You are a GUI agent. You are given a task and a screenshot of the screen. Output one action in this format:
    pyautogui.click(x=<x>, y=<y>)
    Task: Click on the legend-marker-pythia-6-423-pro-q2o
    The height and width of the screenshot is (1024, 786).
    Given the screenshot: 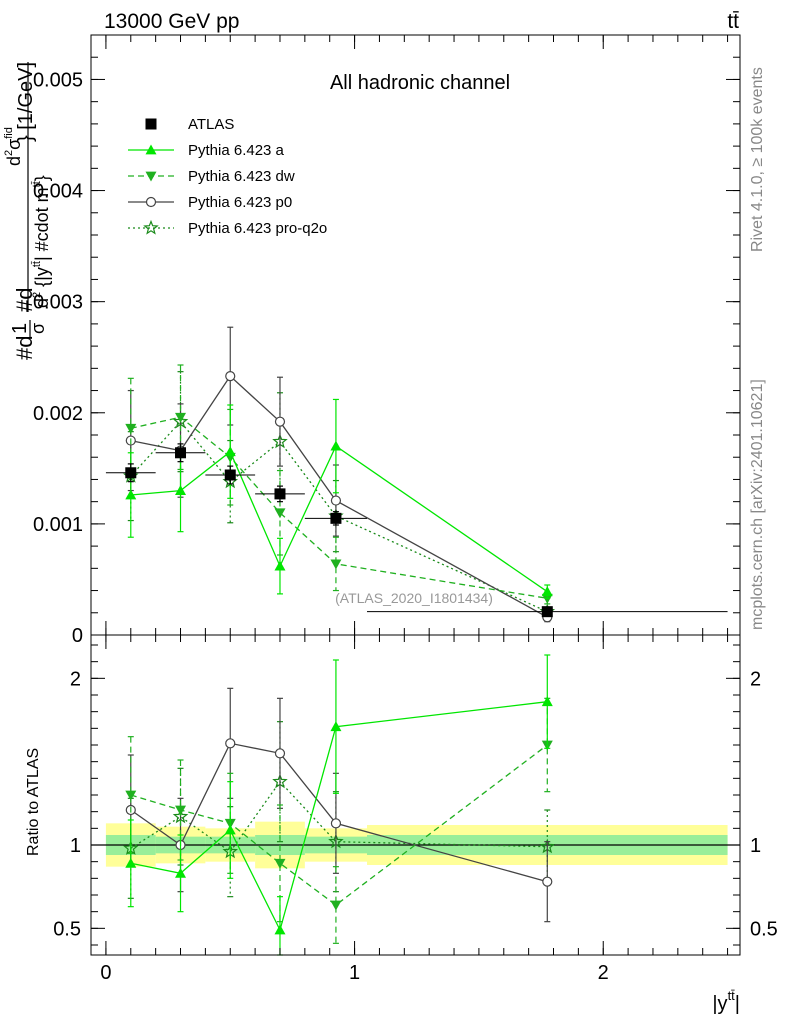 What is the action you would take?
    pyautogui.click(x=151, y=227)
    